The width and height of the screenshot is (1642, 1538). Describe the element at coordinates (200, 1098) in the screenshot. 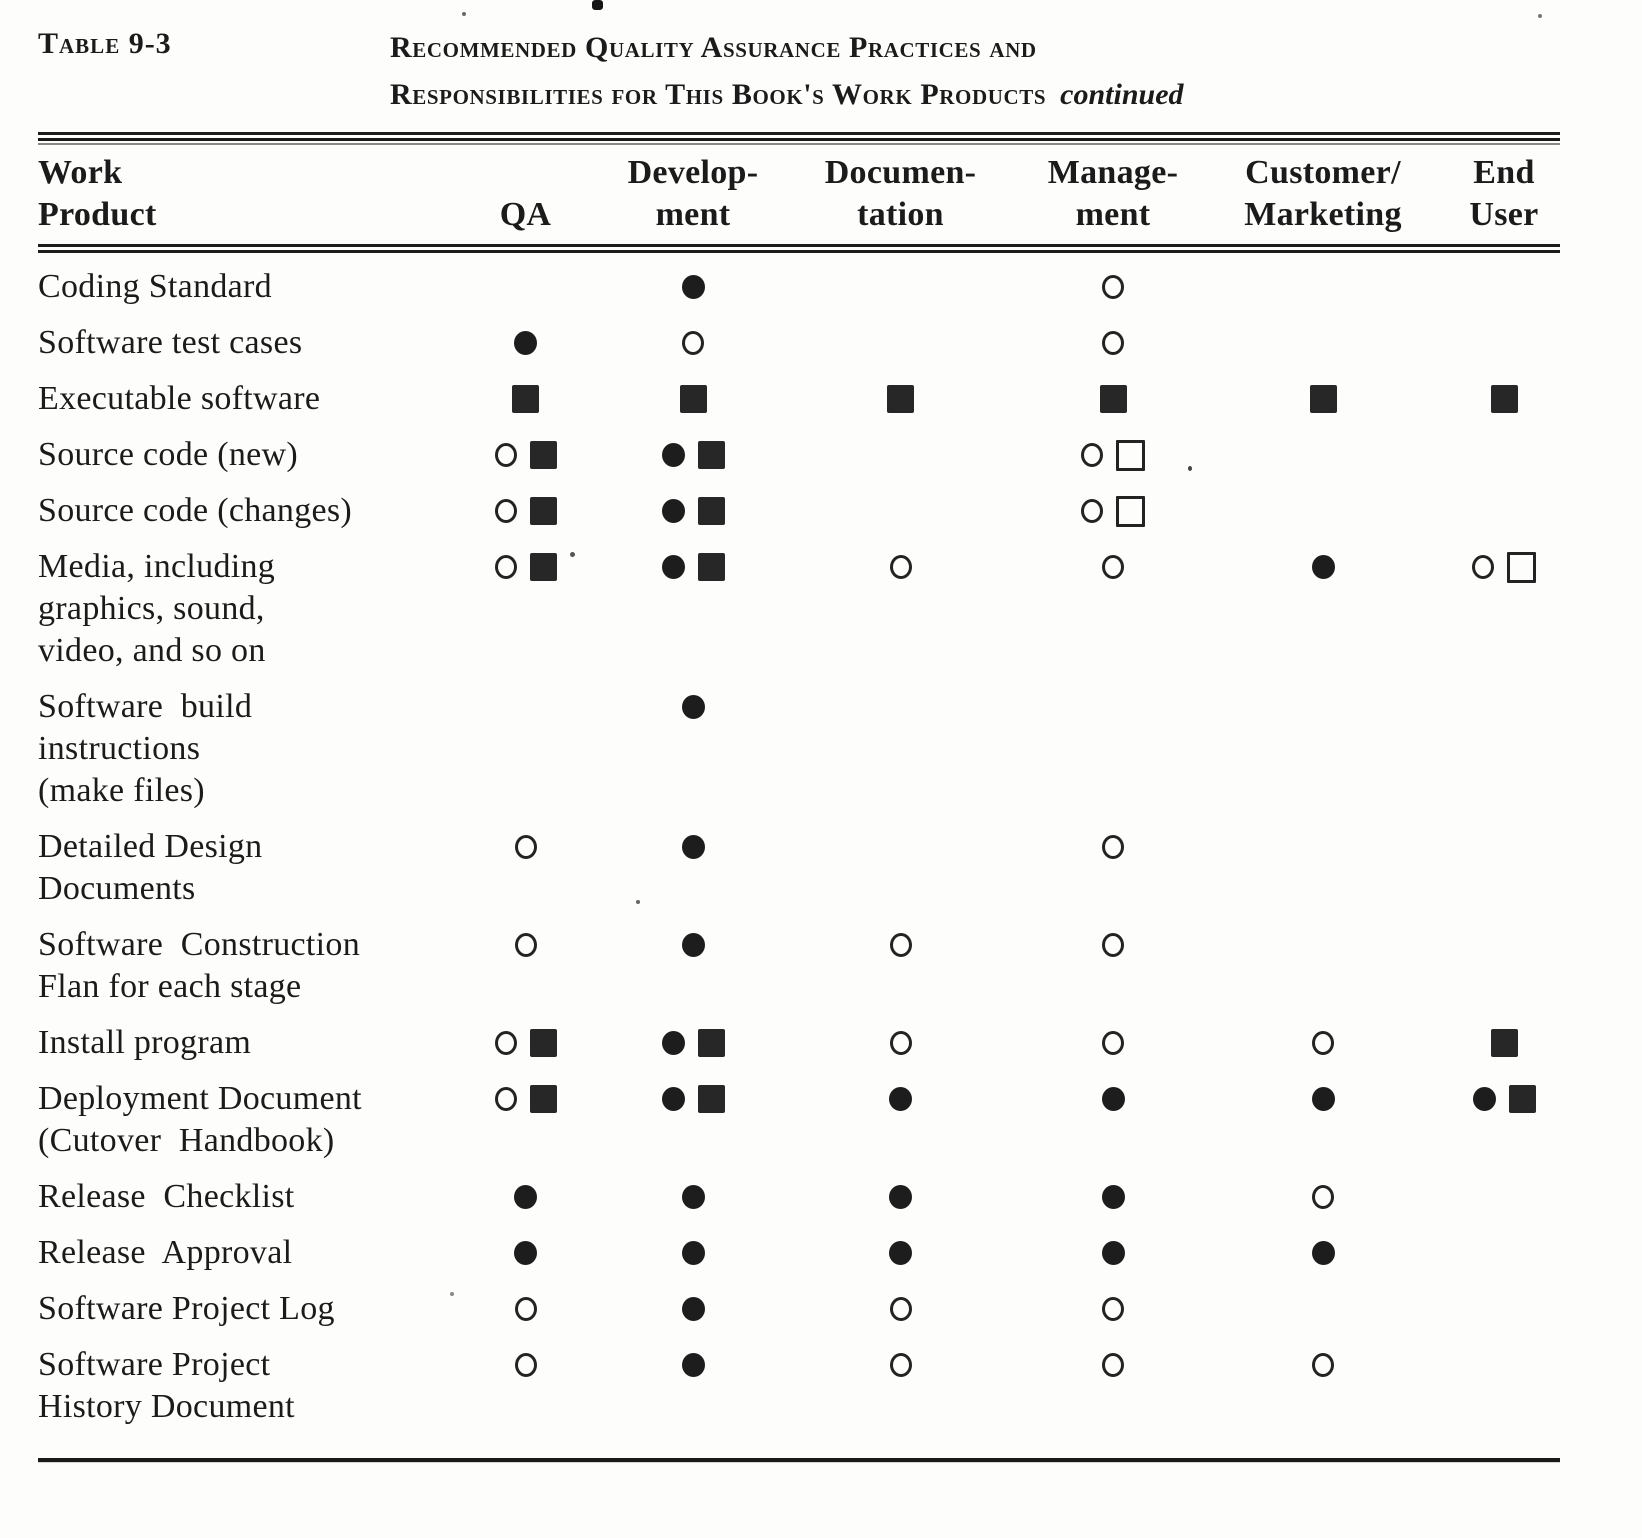

I see `work-product-label-line: Deployment Document` at that location.